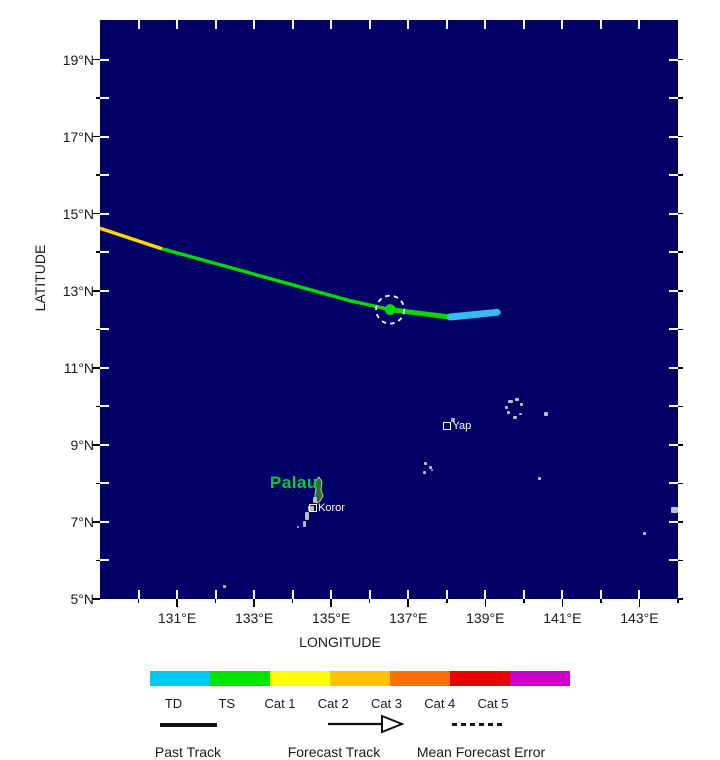  What do you see at coordinates (479, 724) in the screenshot?
I see `mean-forecast-error-dash-symbol` at bounding box center [479, 724].